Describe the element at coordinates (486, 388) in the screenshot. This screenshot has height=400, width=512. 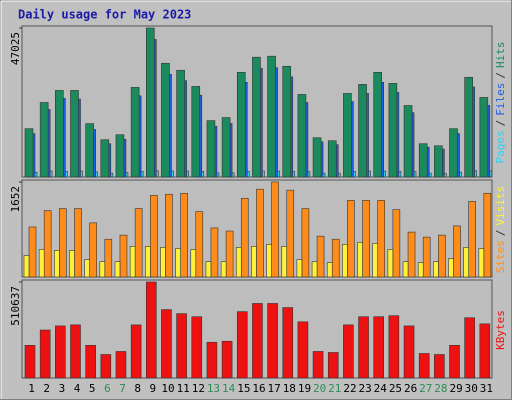
I see `x-tick-label: 31` at that location.